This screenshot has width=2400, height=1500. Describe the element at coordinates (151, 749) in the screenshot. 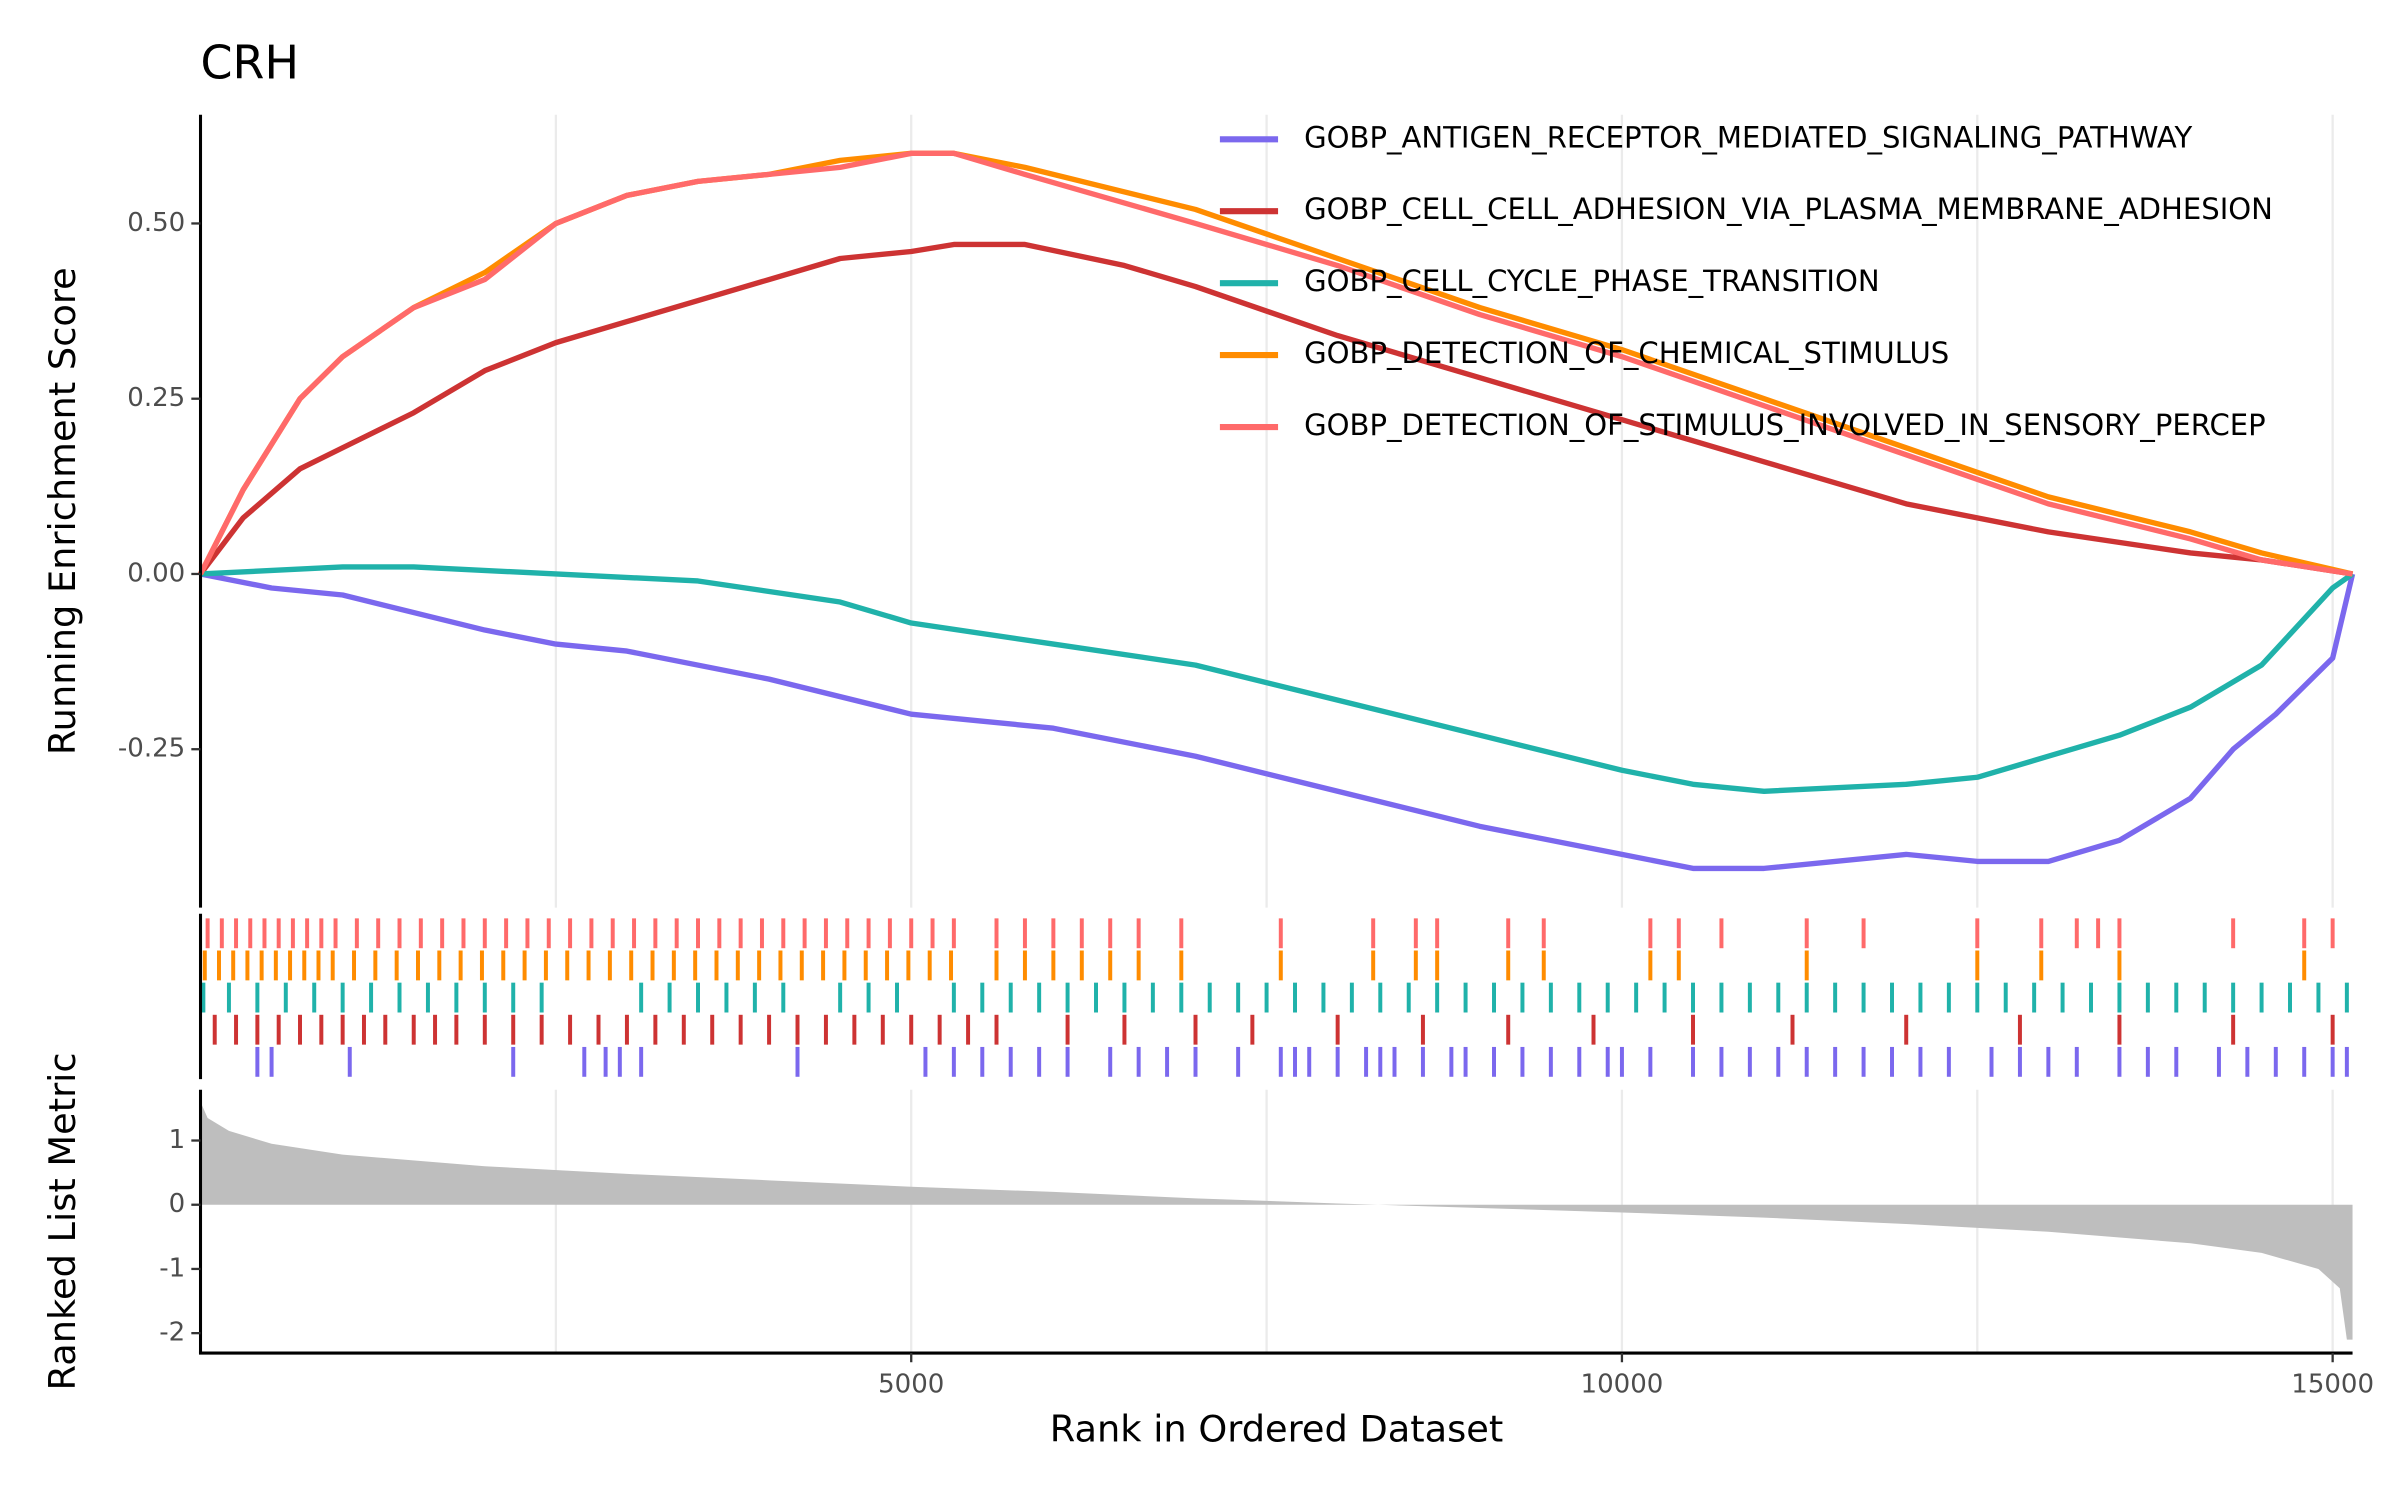

I see `y-tick-label: -0.25` at that location.